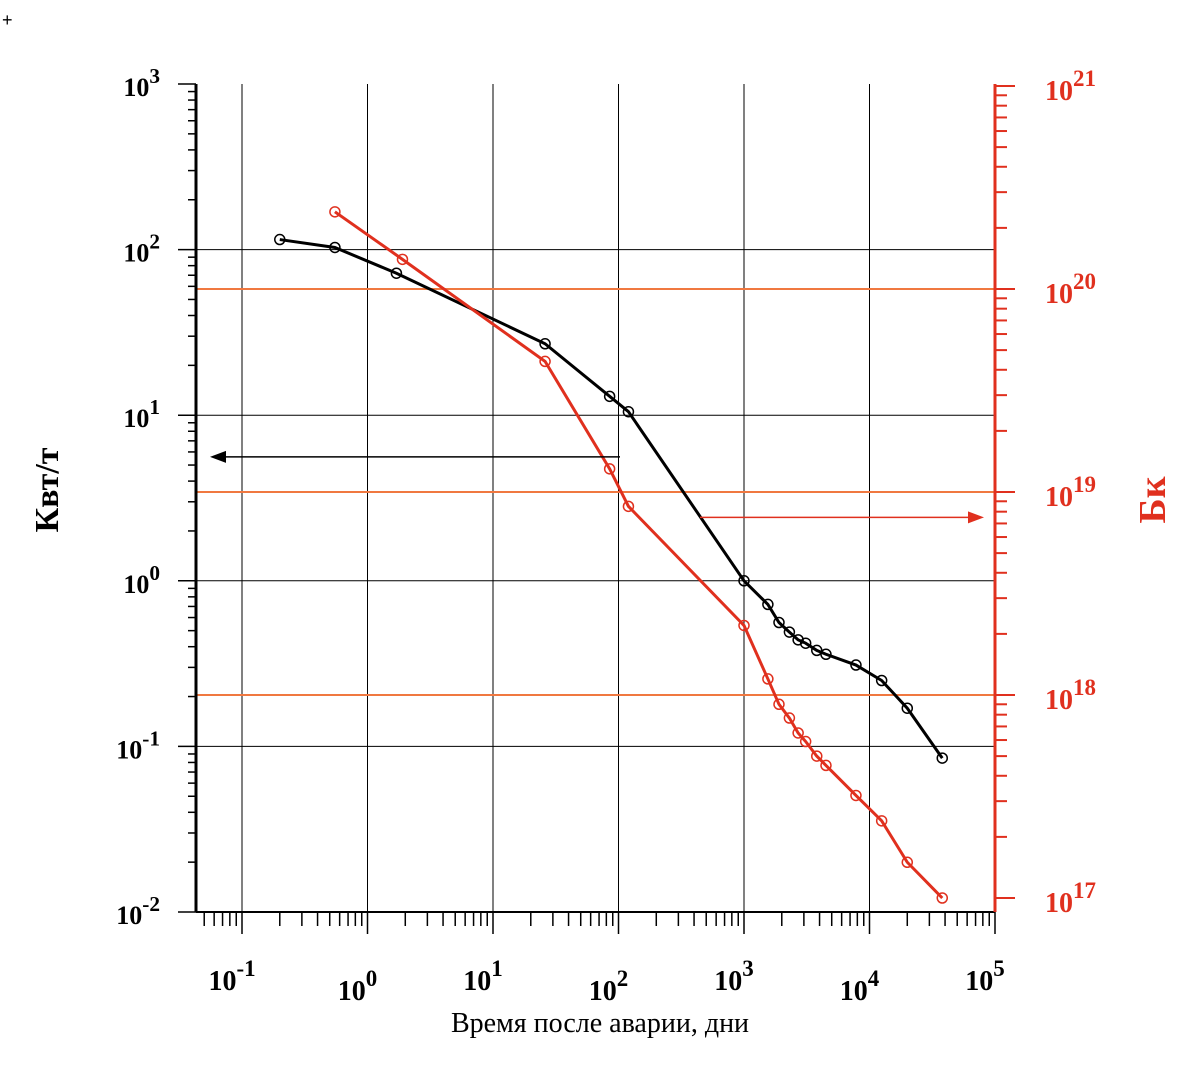 Image resolution: width=1200 pixels, height=1082 pixels. What do you see at coordinates (357, 986) in the screenshot?
I see `x-tick-label: 10⁰` at bounding box center [357, 986].